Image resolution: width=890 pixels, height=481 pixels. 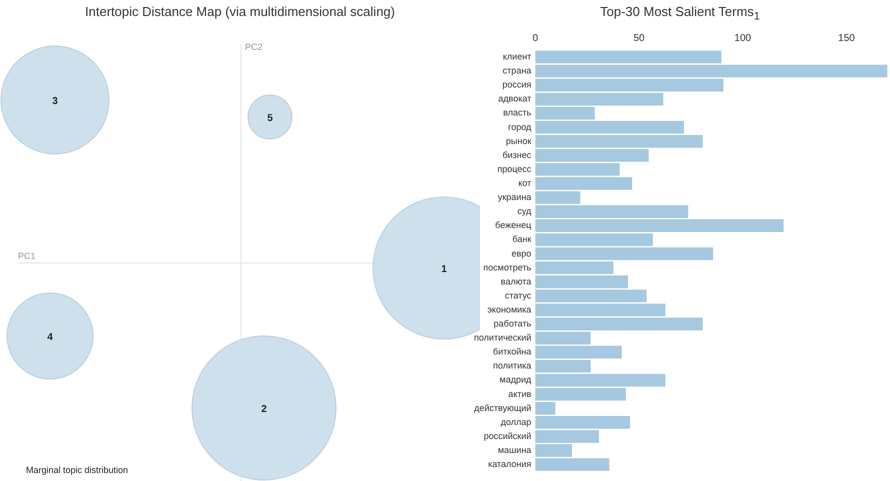 I want to click on y-tick-label: бизнес, so click(x=517, y=155).